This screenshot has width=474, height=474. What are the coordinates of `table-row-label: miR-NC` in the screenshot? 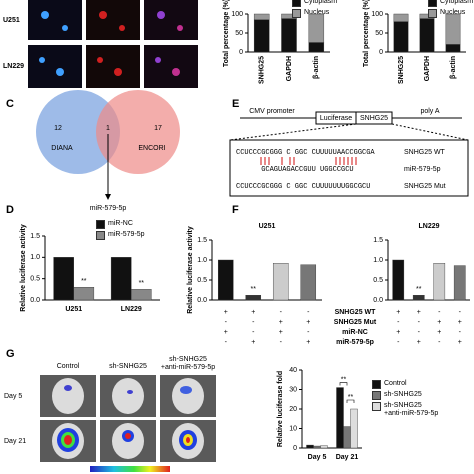 It's located at (355, 332).